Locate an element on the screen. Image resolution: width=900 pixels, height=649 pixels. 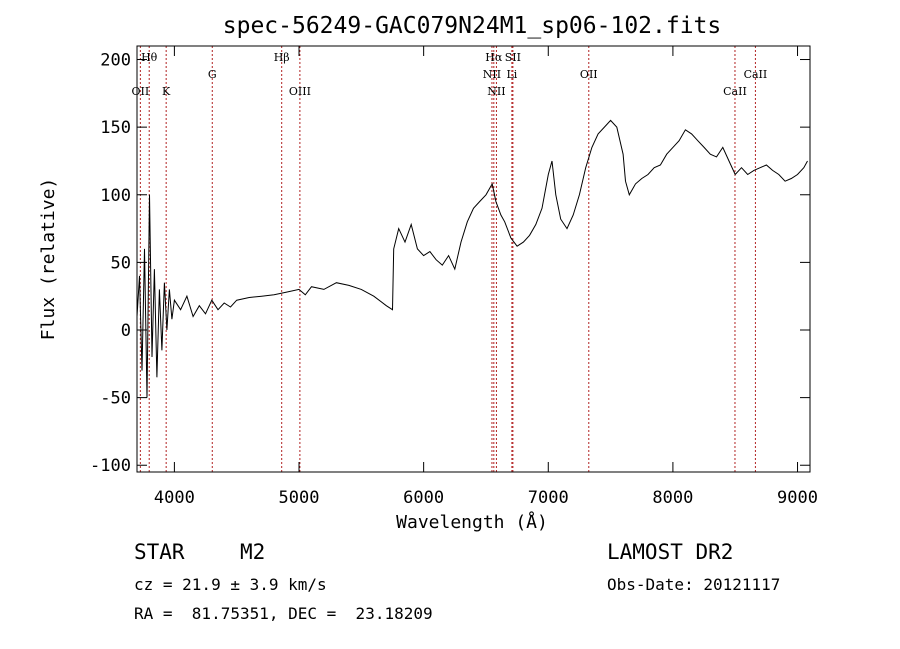
redshift-value: cz = 21.9 ± 3.9 km/s is located at coordinates (230, 584).